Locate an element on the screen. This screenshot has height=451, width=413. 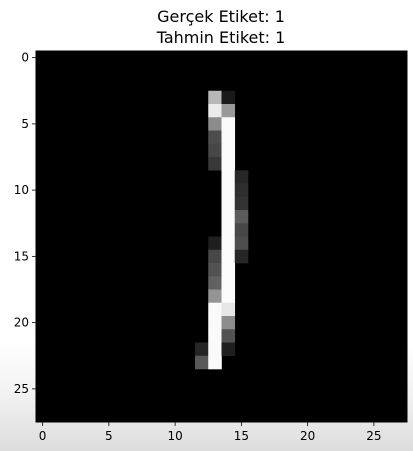
chart-title-line-1: Gerçek Etiket: 1 is located at coordinates (221, 16).